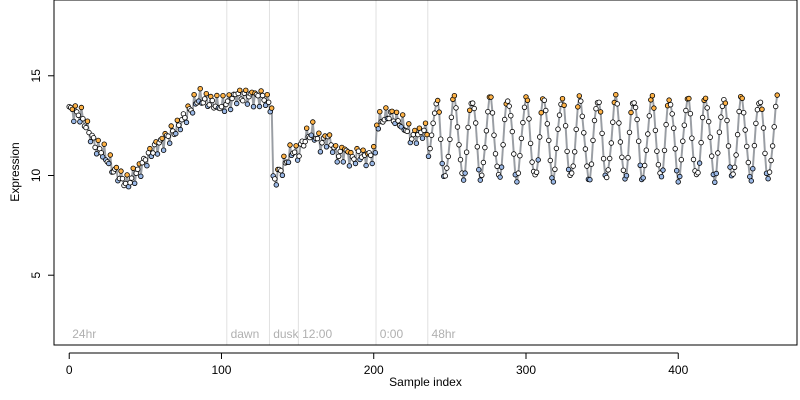  I want to click on x-tick-label: 100, so click(221, 370).